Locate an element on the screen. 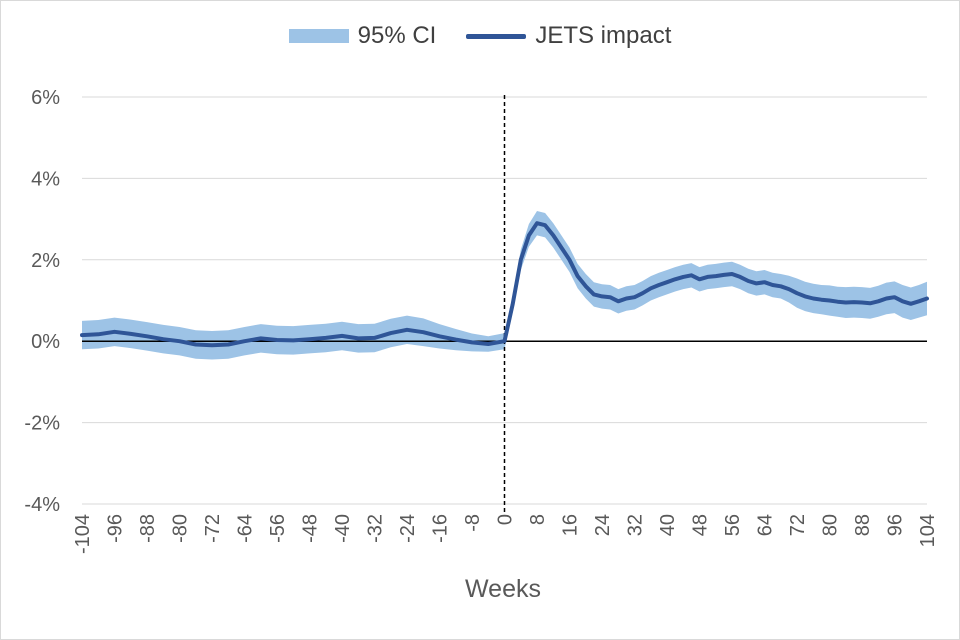  legend-line-label: JETS impact is located at coordinates (603, 35).